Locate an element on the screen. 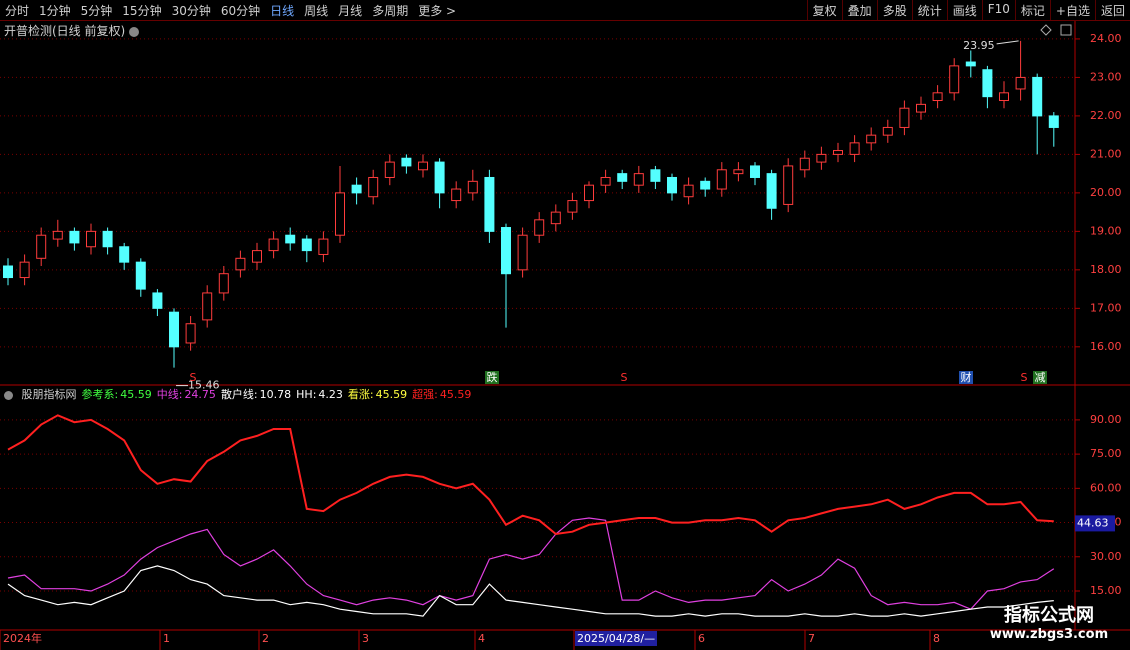 This screenshot has width=1130, height=650. y-tick-label: 60.00 is located at coordinates (1106, 487).